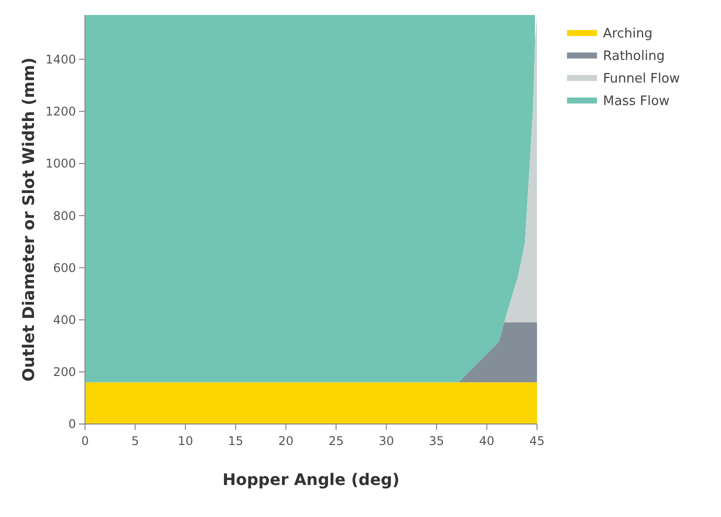 This screenshot has width=721, height=517. What do you see at coordinates (486, 441) in the screenshot?
I see `x-tick-label: 40` at bounding box center [486, 441].